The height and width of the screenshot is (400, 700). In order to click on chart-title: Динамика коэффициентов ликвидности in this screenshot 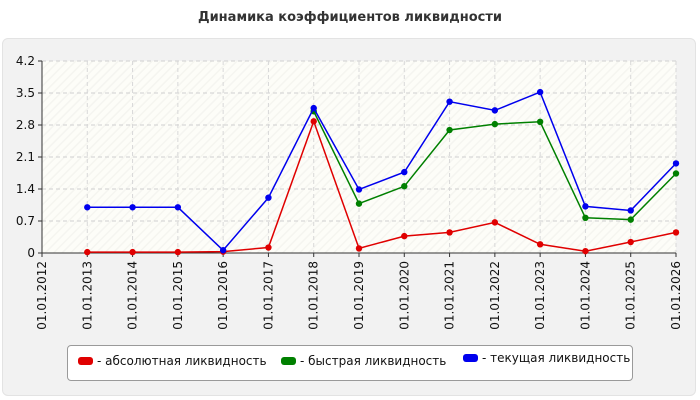, I will do `click(350, 17)`.